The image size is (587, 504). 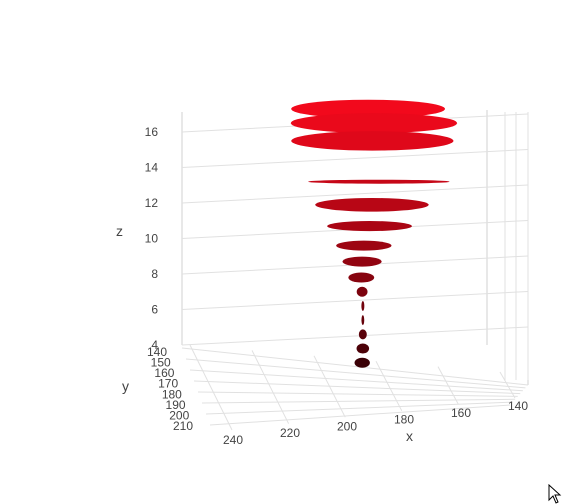 What do you see at coordinates (233, 440) in the screenshot?
I see `x-tick-label-0: 240` at bounding box center [233, 440].